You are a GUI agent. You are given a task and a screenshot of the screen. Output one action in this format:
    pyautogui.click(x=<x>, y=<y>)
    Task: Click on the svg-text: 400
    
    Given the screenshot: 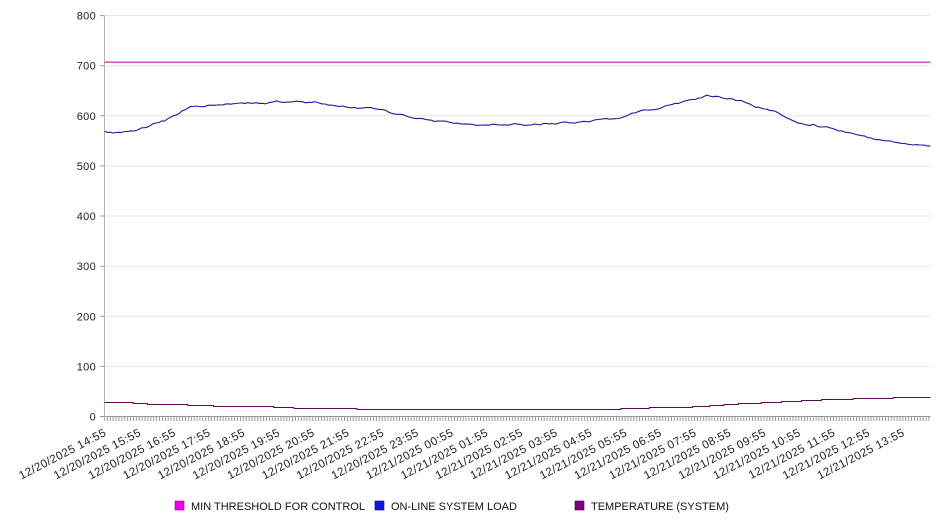 What is the action you would take?
    pyautogui.click(x=86, y=217)
    